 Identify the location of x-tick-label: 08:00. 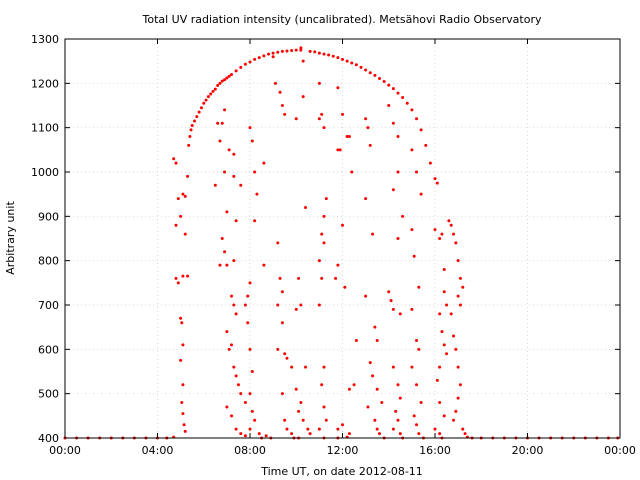
(250, 450).